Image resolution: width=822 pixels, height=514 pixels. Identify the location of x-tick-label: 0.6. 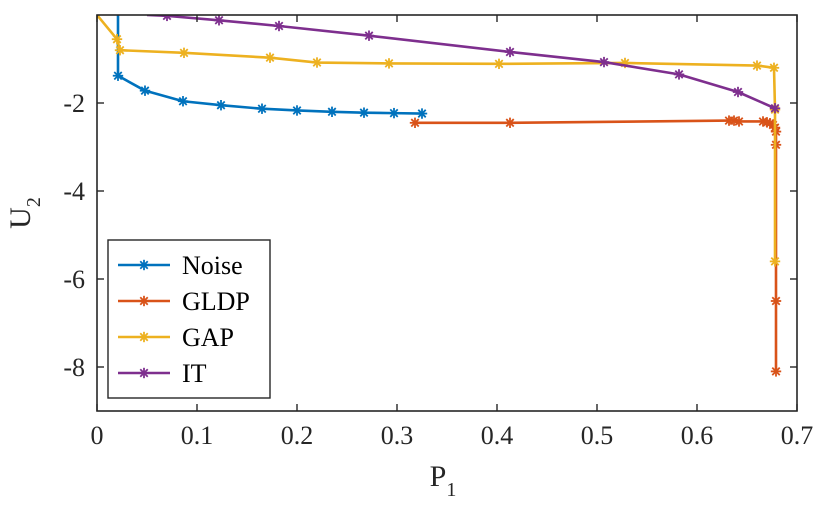
(697, 435).